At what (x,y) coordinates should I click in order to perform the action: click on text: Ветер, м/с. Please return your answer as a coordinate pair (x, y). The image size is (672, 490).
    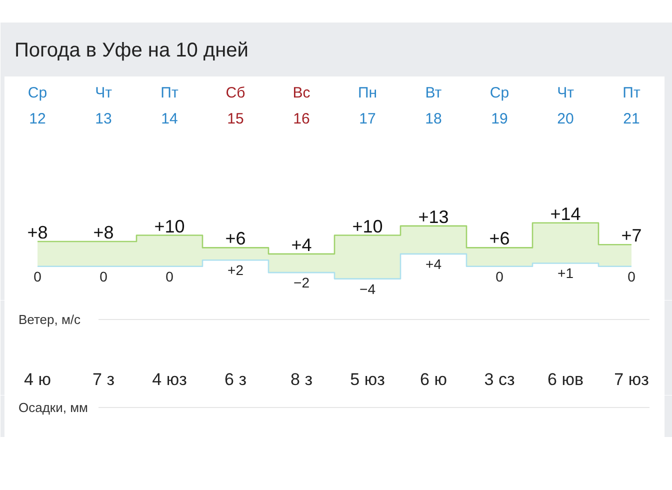
    Looking at the image, I should click on (50, 319).